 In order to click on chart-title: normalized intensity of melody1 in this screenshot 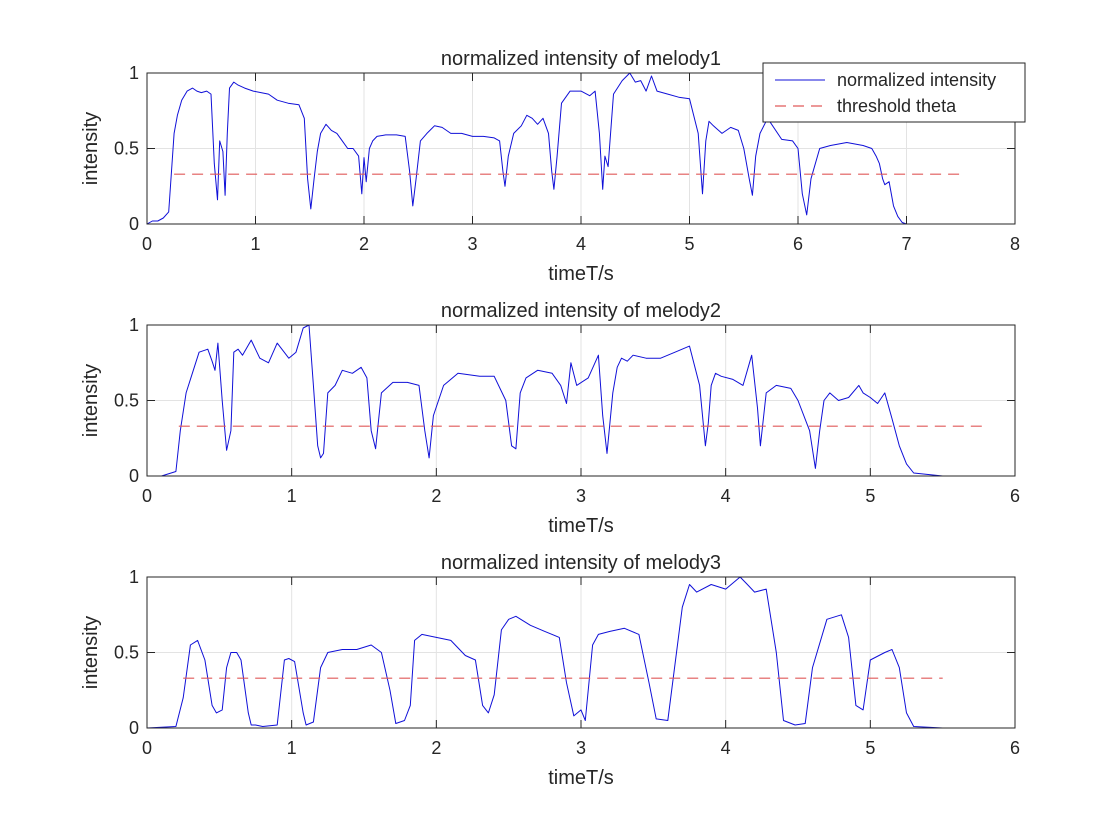, I will do `click(581, 59)`.